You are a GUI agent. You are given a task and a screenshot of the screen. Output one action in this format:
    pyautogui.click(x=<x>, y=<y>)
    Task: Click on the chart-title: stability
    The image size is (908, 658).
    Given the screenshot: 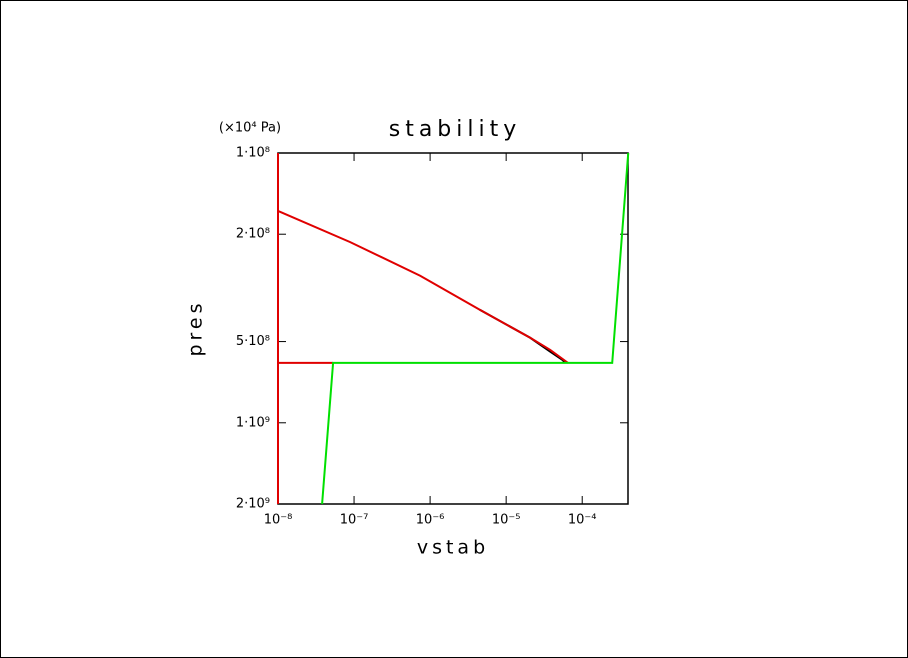 What is the action you would take?
    pyautogui.click(x=455, y=129)
    